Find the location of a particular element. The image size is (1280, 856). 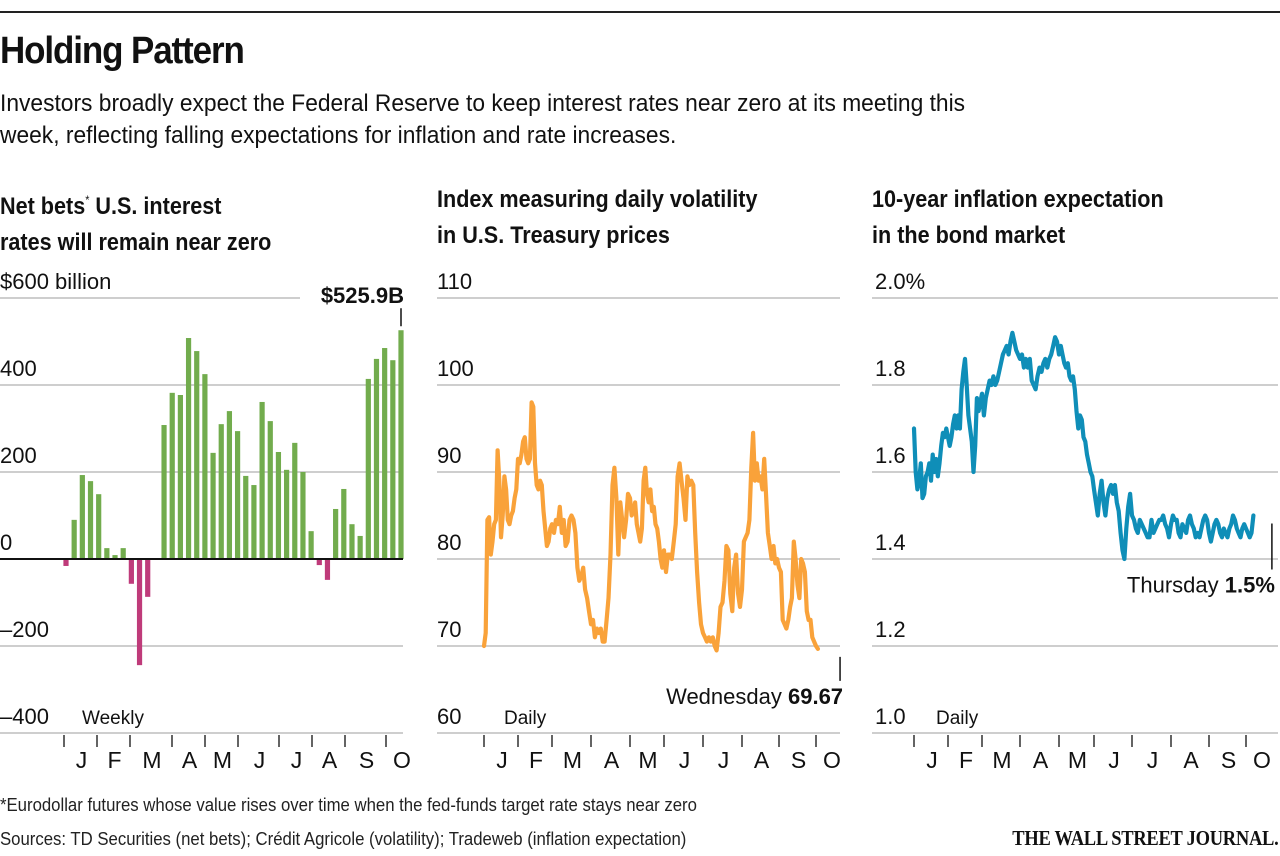

wsj-logo: THE WALL STREET JOURNAL. is located at coordinates (1144, 838).